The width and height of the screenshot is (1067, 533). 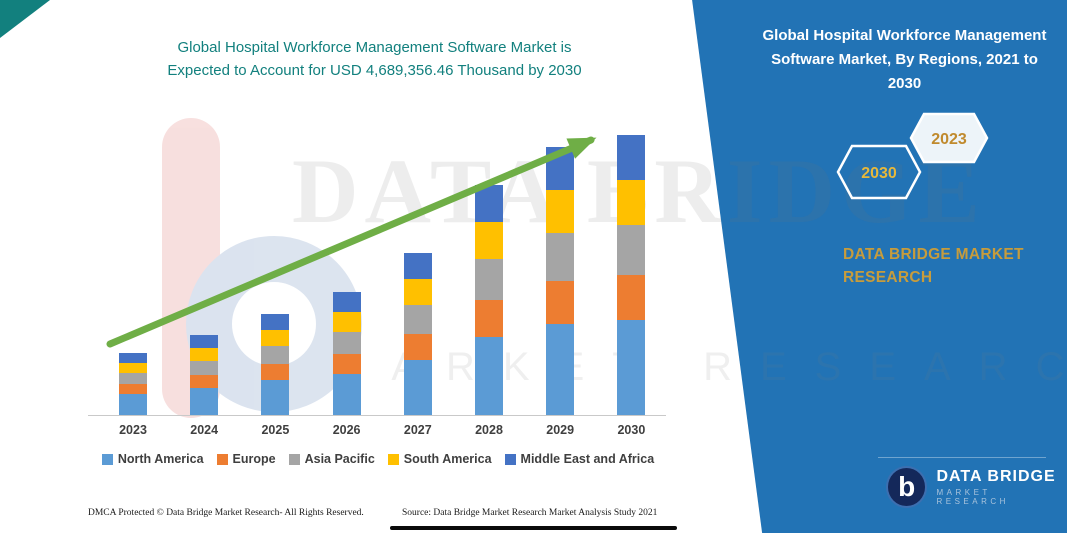 I want to click on x-axis-labels: 2023 2024 2025 2026 2027 2028 2029 2030, so click(x=350, y=431).